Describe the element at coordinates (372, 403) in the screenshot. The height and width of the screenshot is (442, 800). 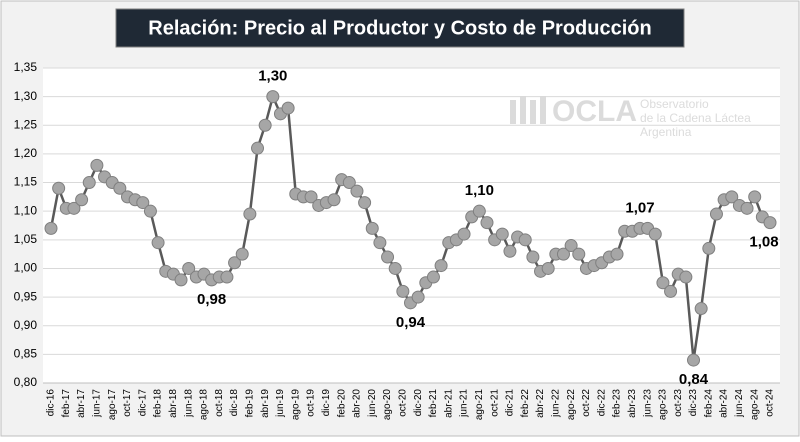
I see `x-tick-label: jun-20` at that location.